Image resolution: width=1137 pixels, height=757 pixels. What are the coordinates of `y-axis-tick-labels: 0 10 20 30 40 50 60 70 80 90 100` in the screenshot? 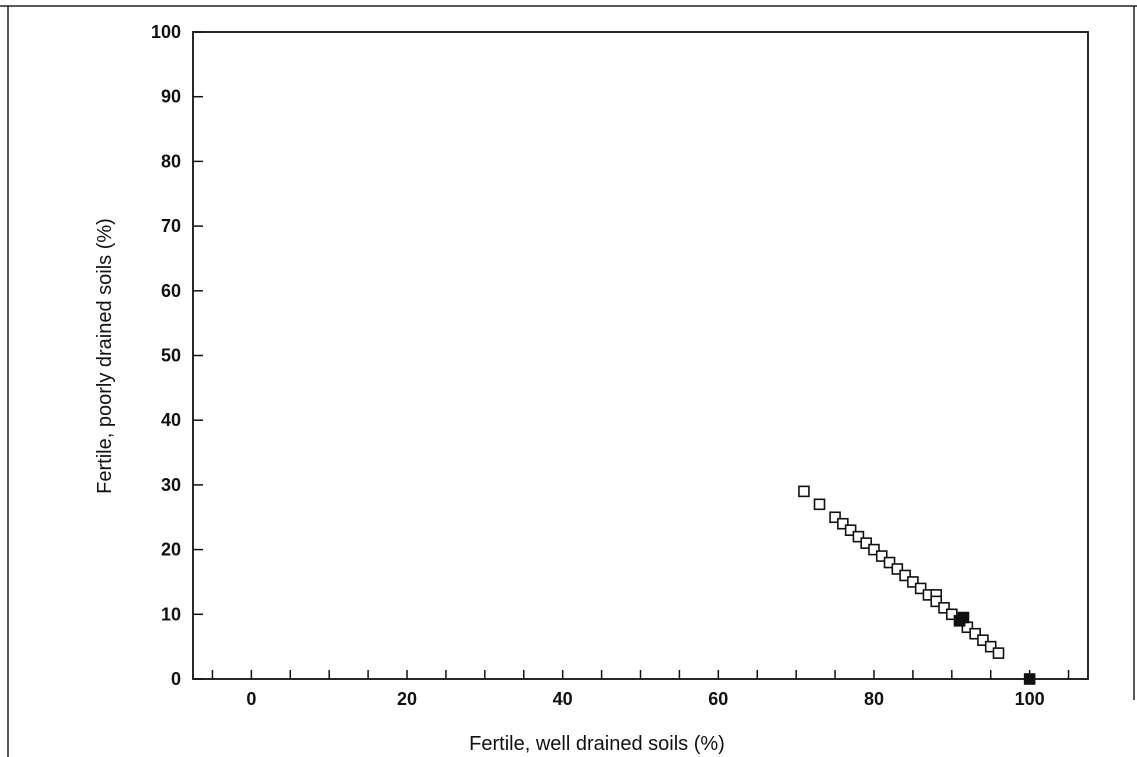 It's located at (166, 355).